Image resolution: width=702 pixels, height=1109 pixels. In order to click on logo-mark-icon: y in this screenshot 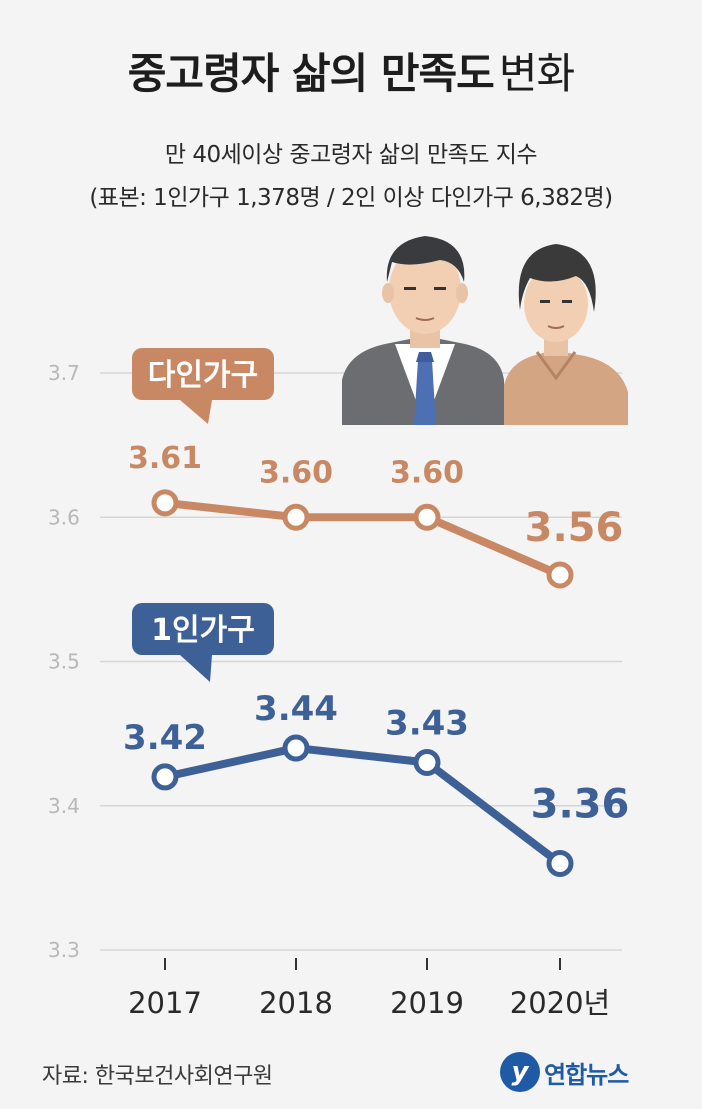, I will do `click(520, 1072)`.